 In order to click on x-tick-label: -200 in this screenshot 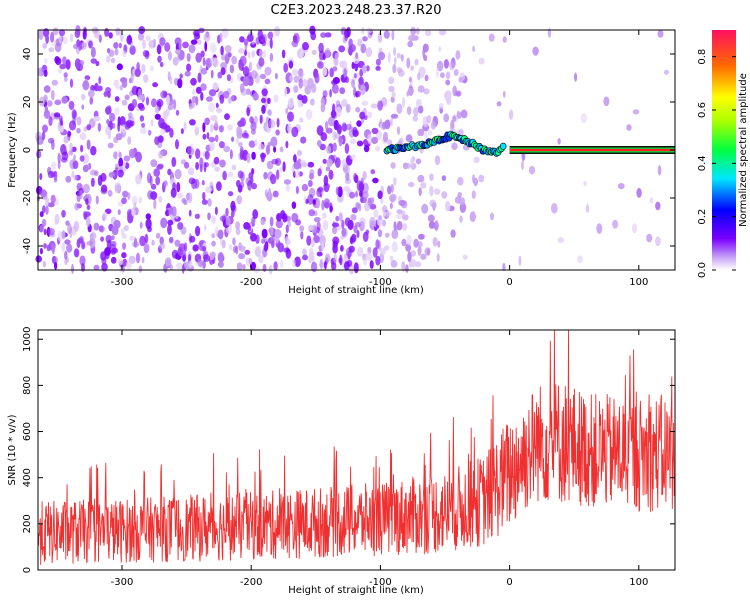, I will do `click(251, 282)`.